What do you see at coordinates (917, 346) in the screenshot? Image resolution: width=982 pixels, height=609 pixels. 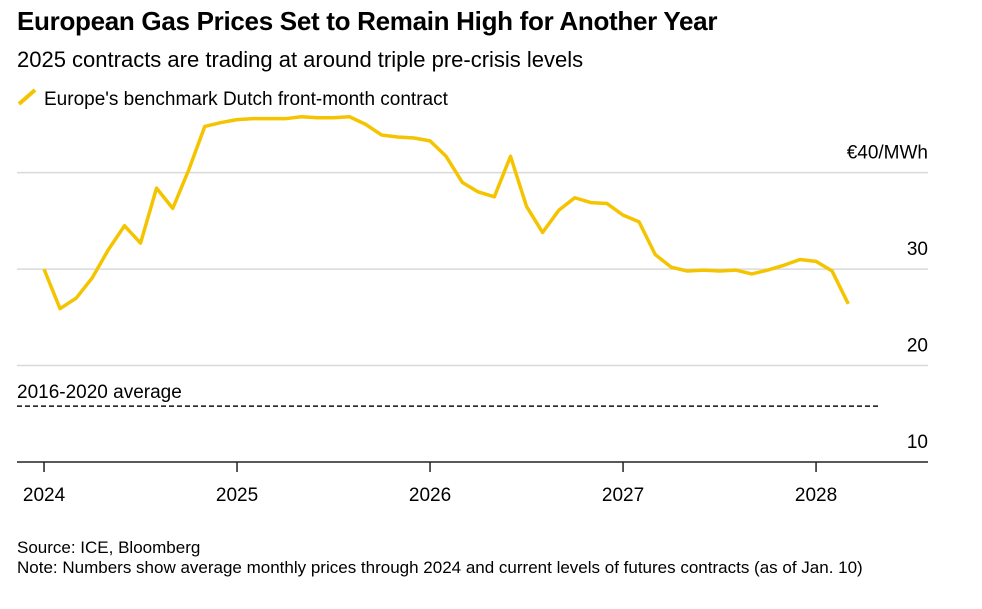 I see `y-tick-label: 20` at bounding box center [917, 346].